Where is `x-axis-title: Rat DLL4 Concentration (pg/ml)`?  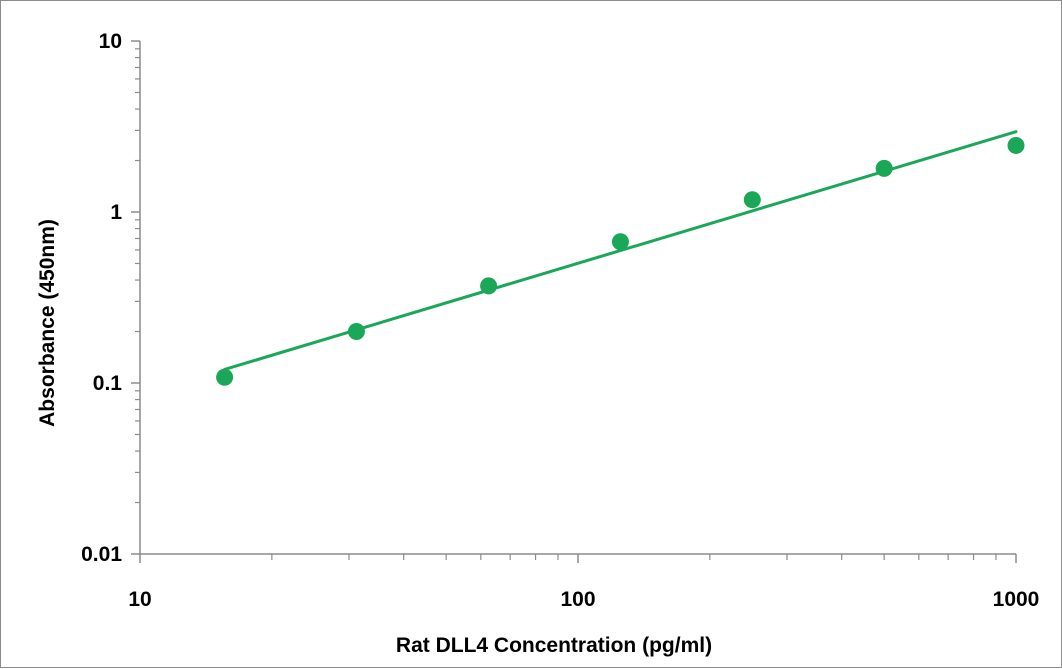 x-axis-title: Rat DLL4 Concentration (pg/ml) is located at coordinates (554, 645).